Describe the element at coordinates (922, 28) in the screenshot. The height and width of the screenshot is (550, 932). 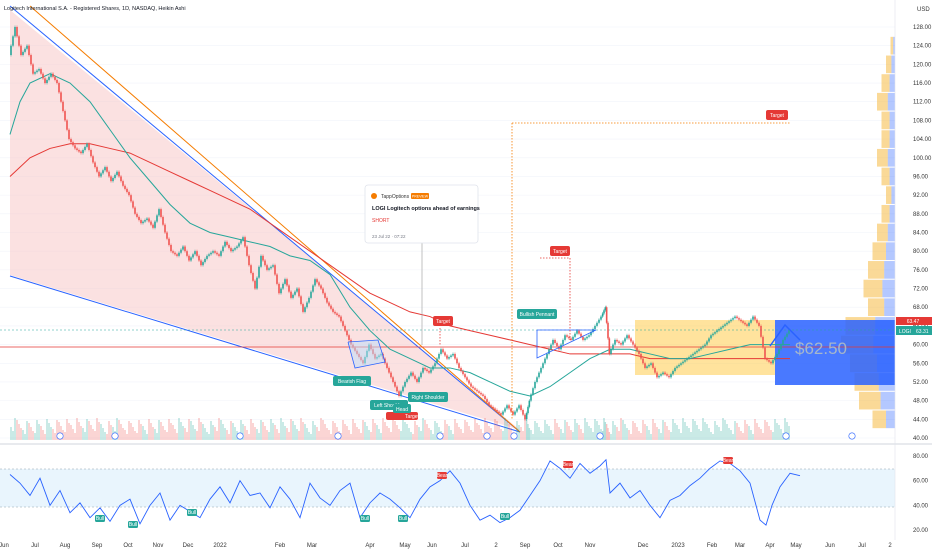
I see `price-tick-label: 128.00` at that location.